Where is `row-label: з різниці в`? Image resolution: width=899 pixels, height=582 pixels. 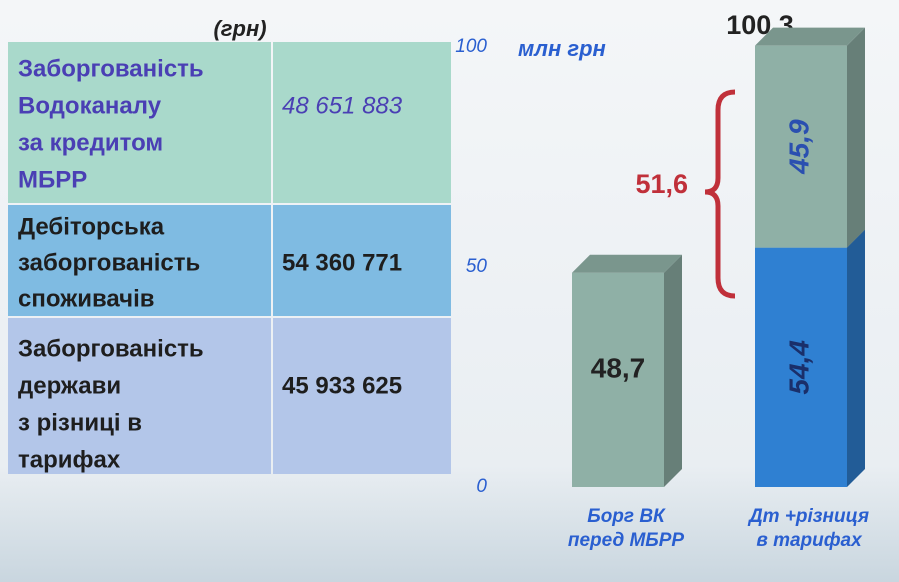 row-label: з різниці в is located at coordinates (80, 422).